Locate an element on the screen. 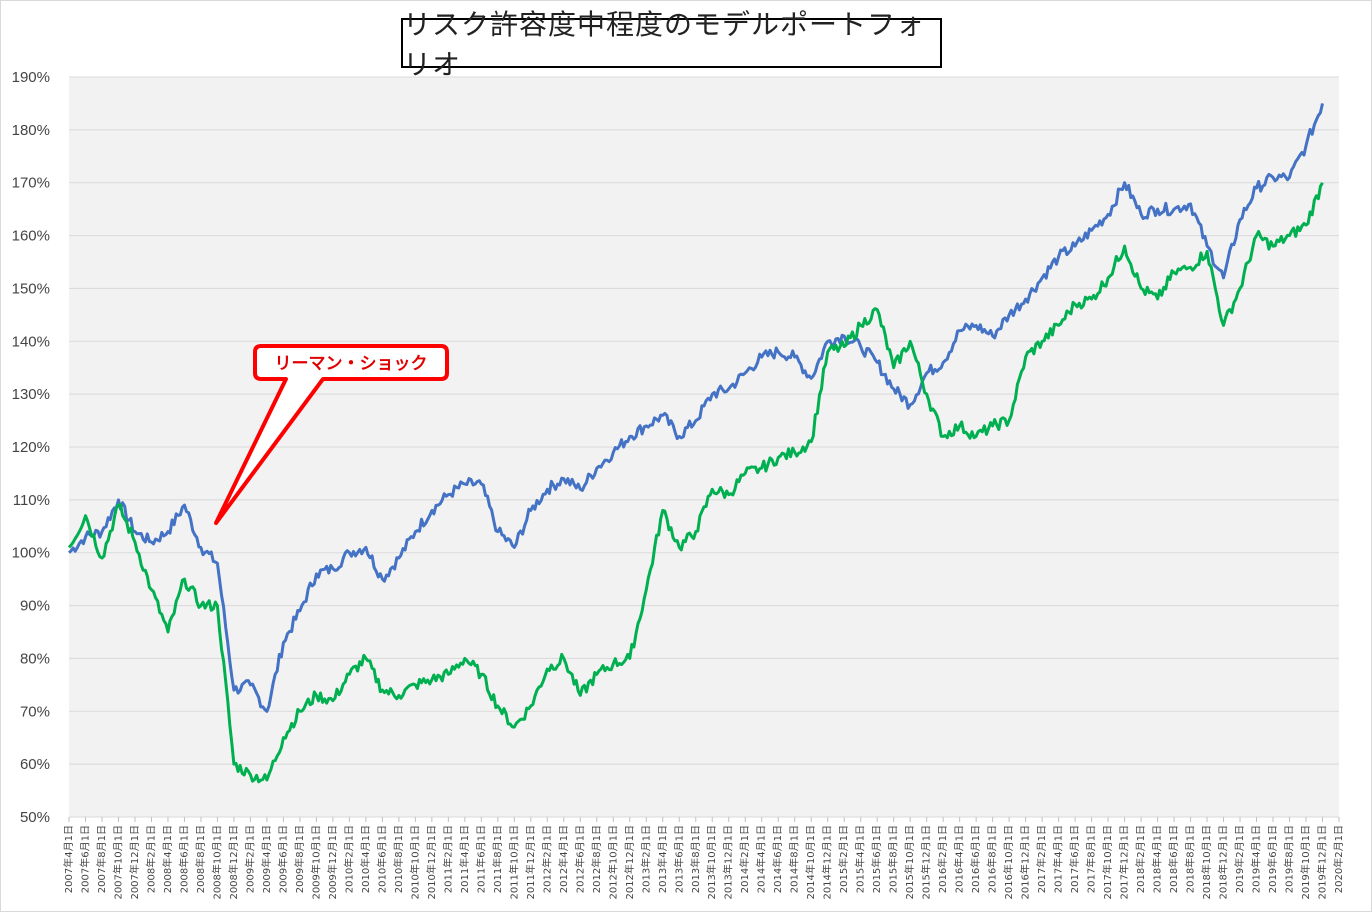 This screenshot has height=913, width=1372. x-tick-label: 2019年8月1日 is located at coordinates (1289, 859).